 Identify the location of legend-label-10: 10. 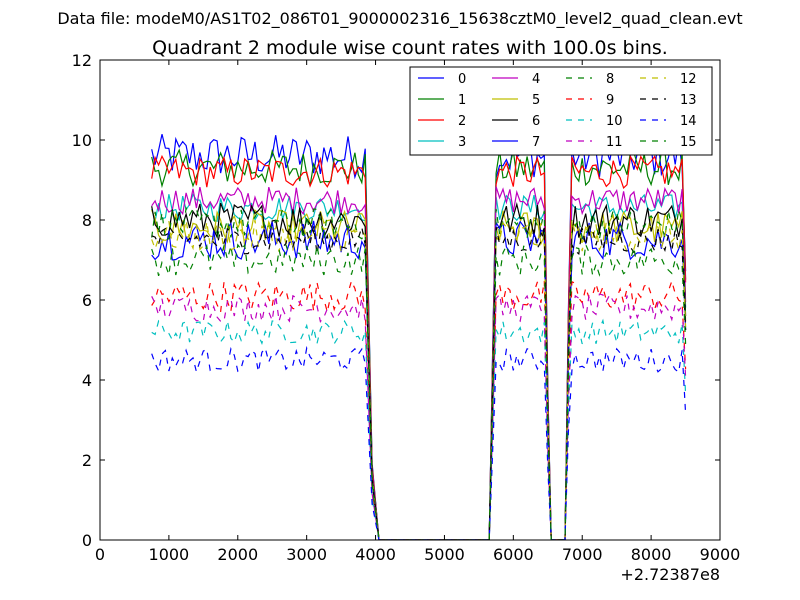
(614, 121).